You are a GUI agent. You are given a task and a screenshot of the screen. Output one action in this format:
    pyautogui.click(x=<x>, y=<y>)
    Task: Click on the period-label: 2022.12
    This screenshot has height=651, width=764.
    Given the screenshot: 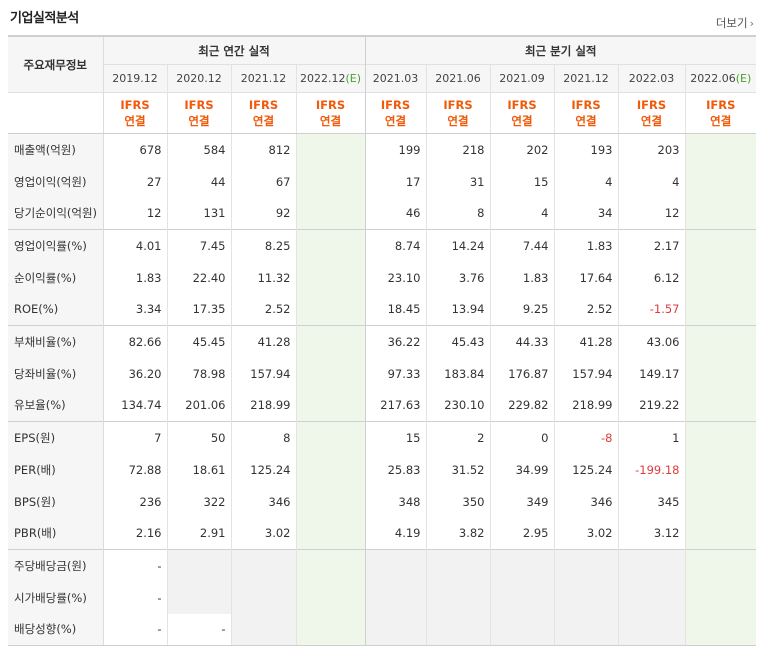 What is the action you would take?
    pyautogui.click(x=322, y=78)
    